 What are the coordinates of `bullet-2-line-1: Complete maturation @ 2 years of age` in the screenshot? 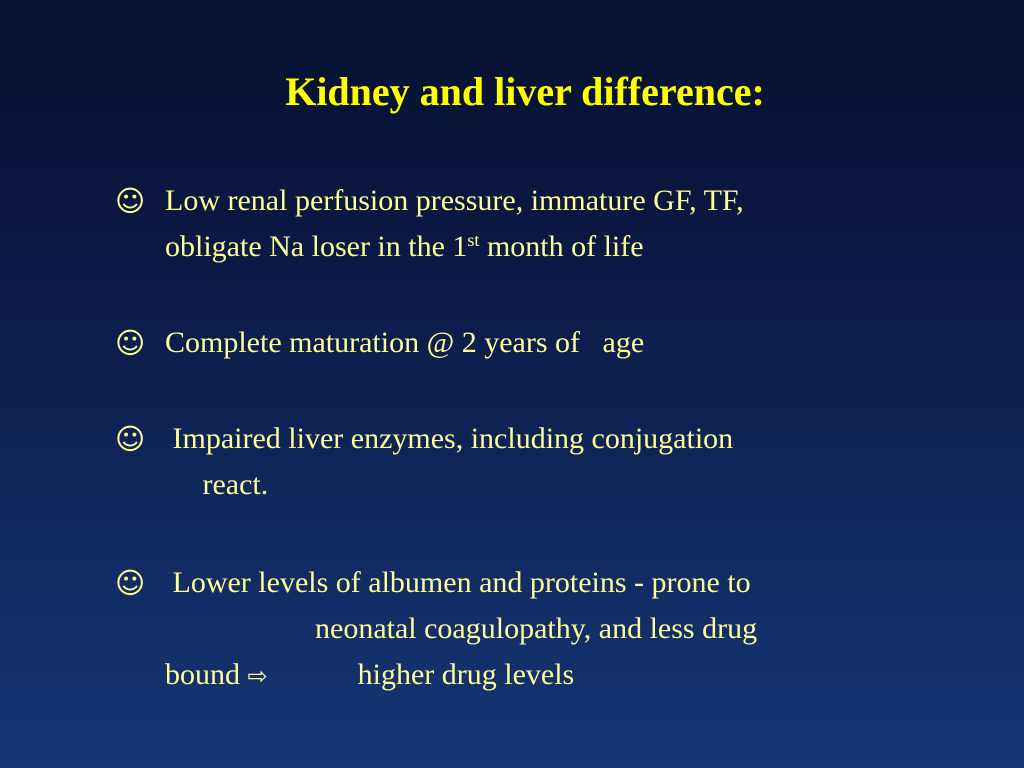 It's located at (405, 342).